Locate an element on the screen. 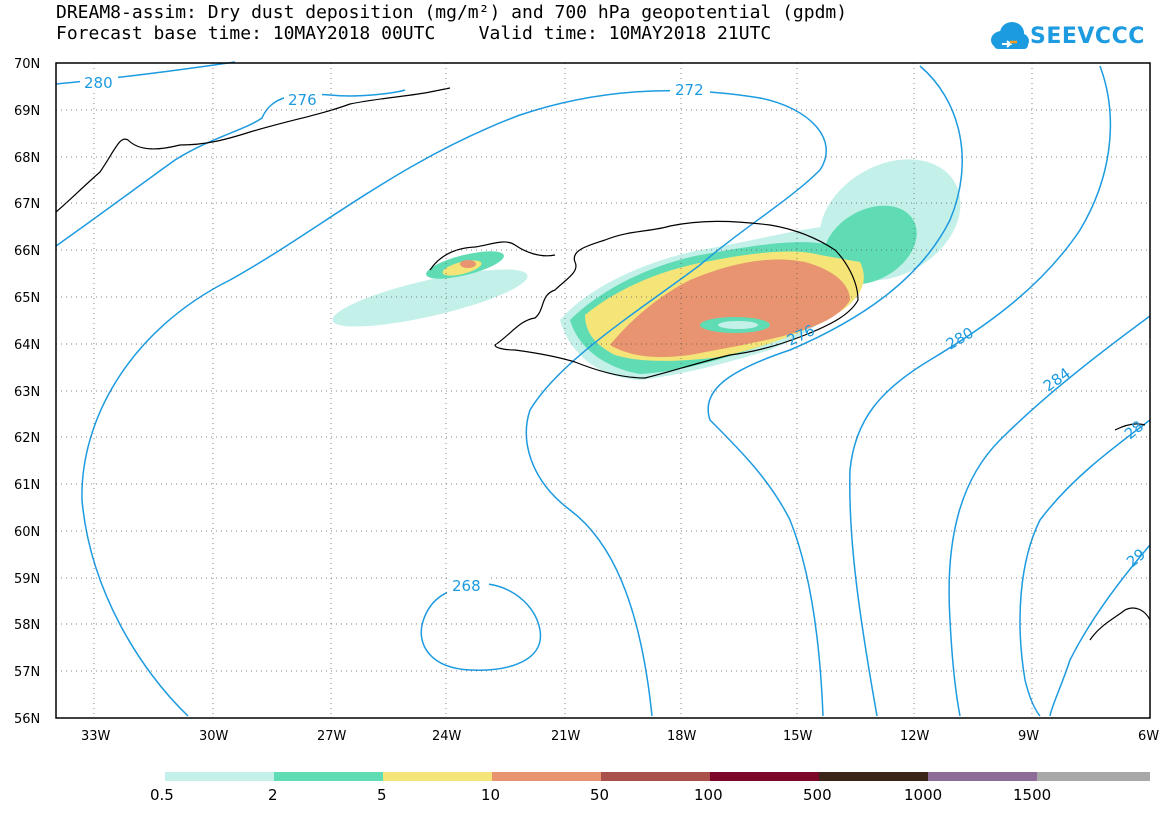 The height and width of the screenshot is (815, 1175). lat-label: 60N is located at coordinates (27, 532).